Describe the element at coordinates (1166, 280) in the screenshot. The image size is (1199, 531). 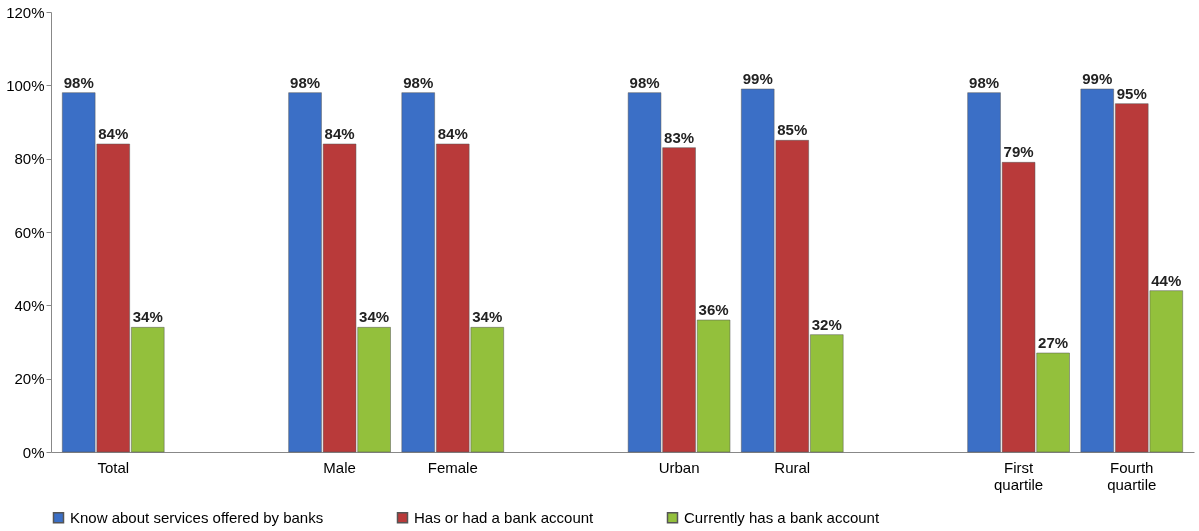
I see `data-label: 44%` at that location.